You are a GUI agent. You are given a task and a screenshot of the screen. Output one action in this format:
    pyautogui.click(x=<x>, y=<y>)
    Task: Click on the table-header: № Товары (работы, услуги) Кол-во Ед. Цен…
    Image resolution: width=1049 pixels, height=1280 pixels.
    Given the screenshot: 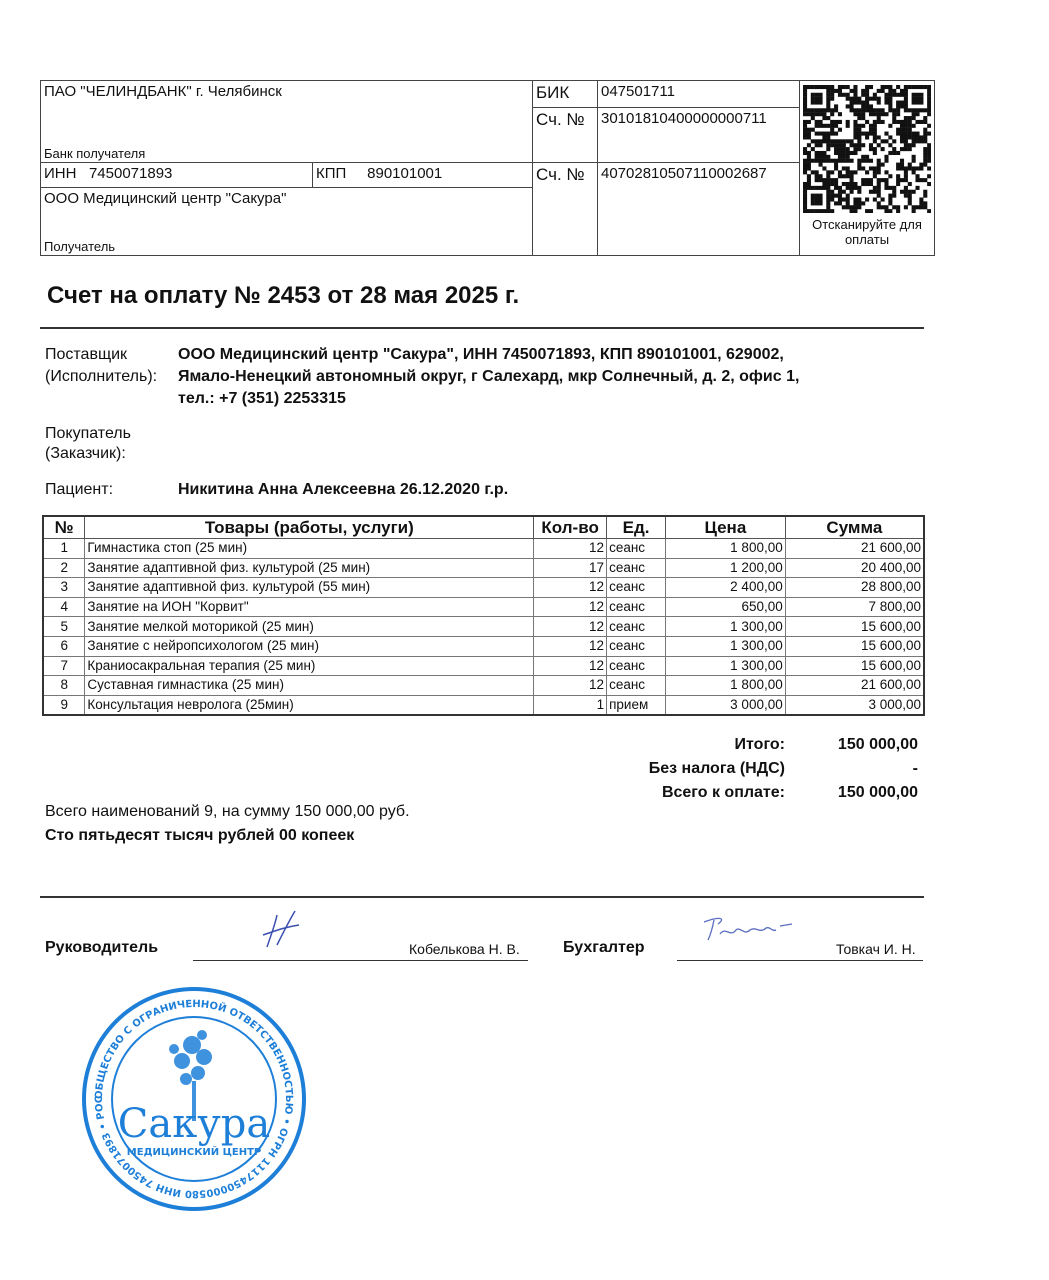 What is the action you would take?
    pyautogui.click(x=483, y=527)
    